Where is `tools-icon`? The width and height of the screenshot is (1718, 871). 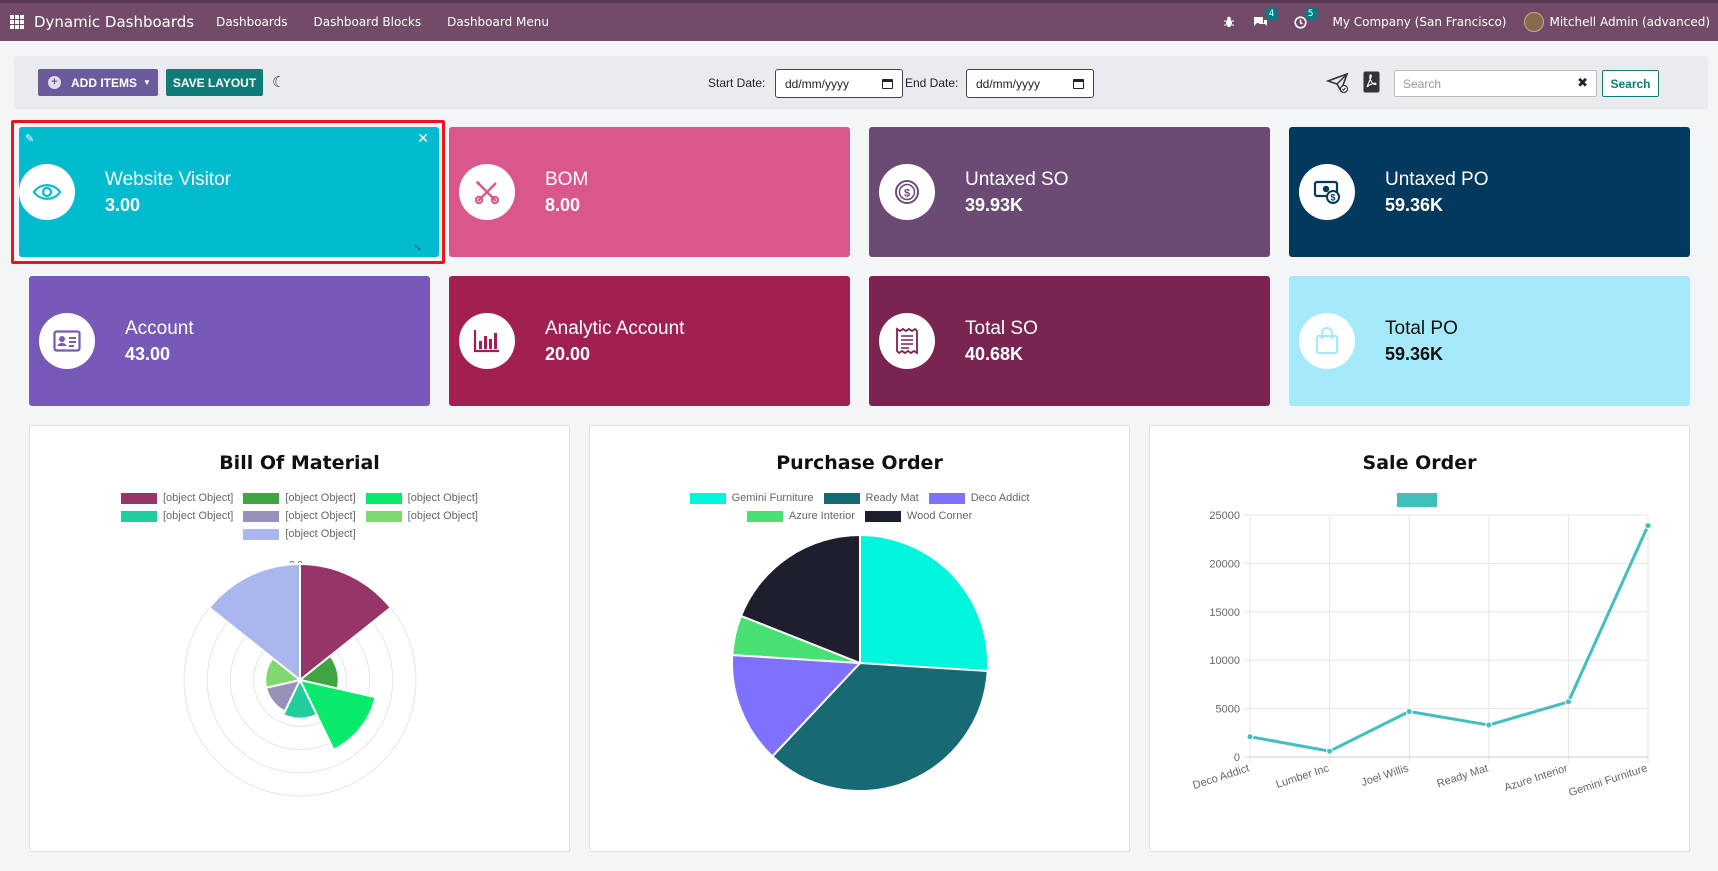 tools-icon is located at coordinates (487, 192).